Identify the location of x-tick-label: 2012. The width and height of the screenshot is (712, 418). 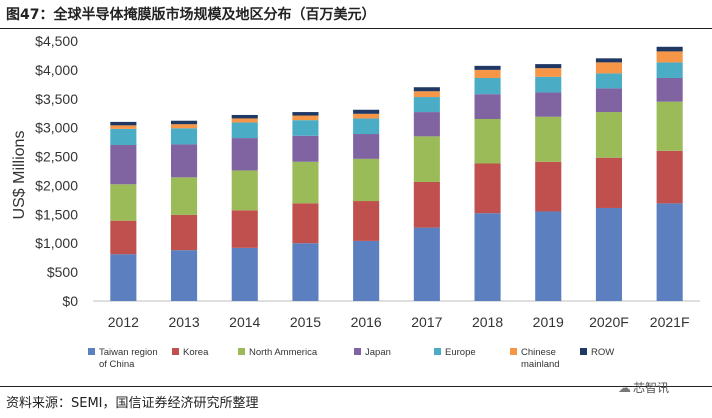
(123, 322).